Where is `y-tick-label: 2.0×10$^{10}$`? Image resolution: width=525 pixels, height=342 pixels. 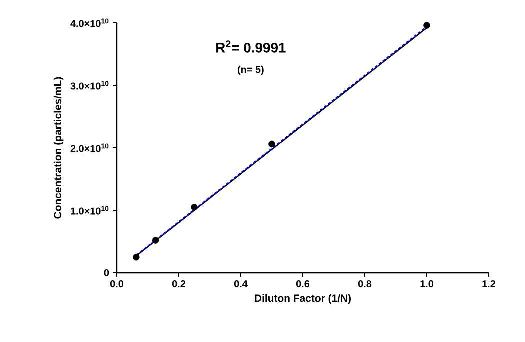
y-tick-label: 2.0×10$^{10}$ is located at coordinates (89, 148).